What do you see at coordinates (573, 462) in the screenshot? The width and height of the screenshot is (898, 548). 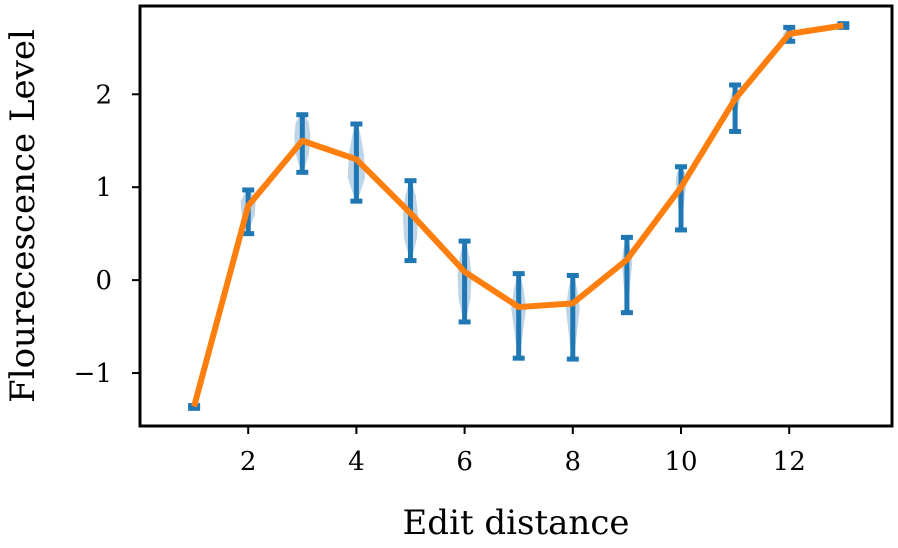 I see `x-tick-label-8: 8` at bounding box center [573, 462].